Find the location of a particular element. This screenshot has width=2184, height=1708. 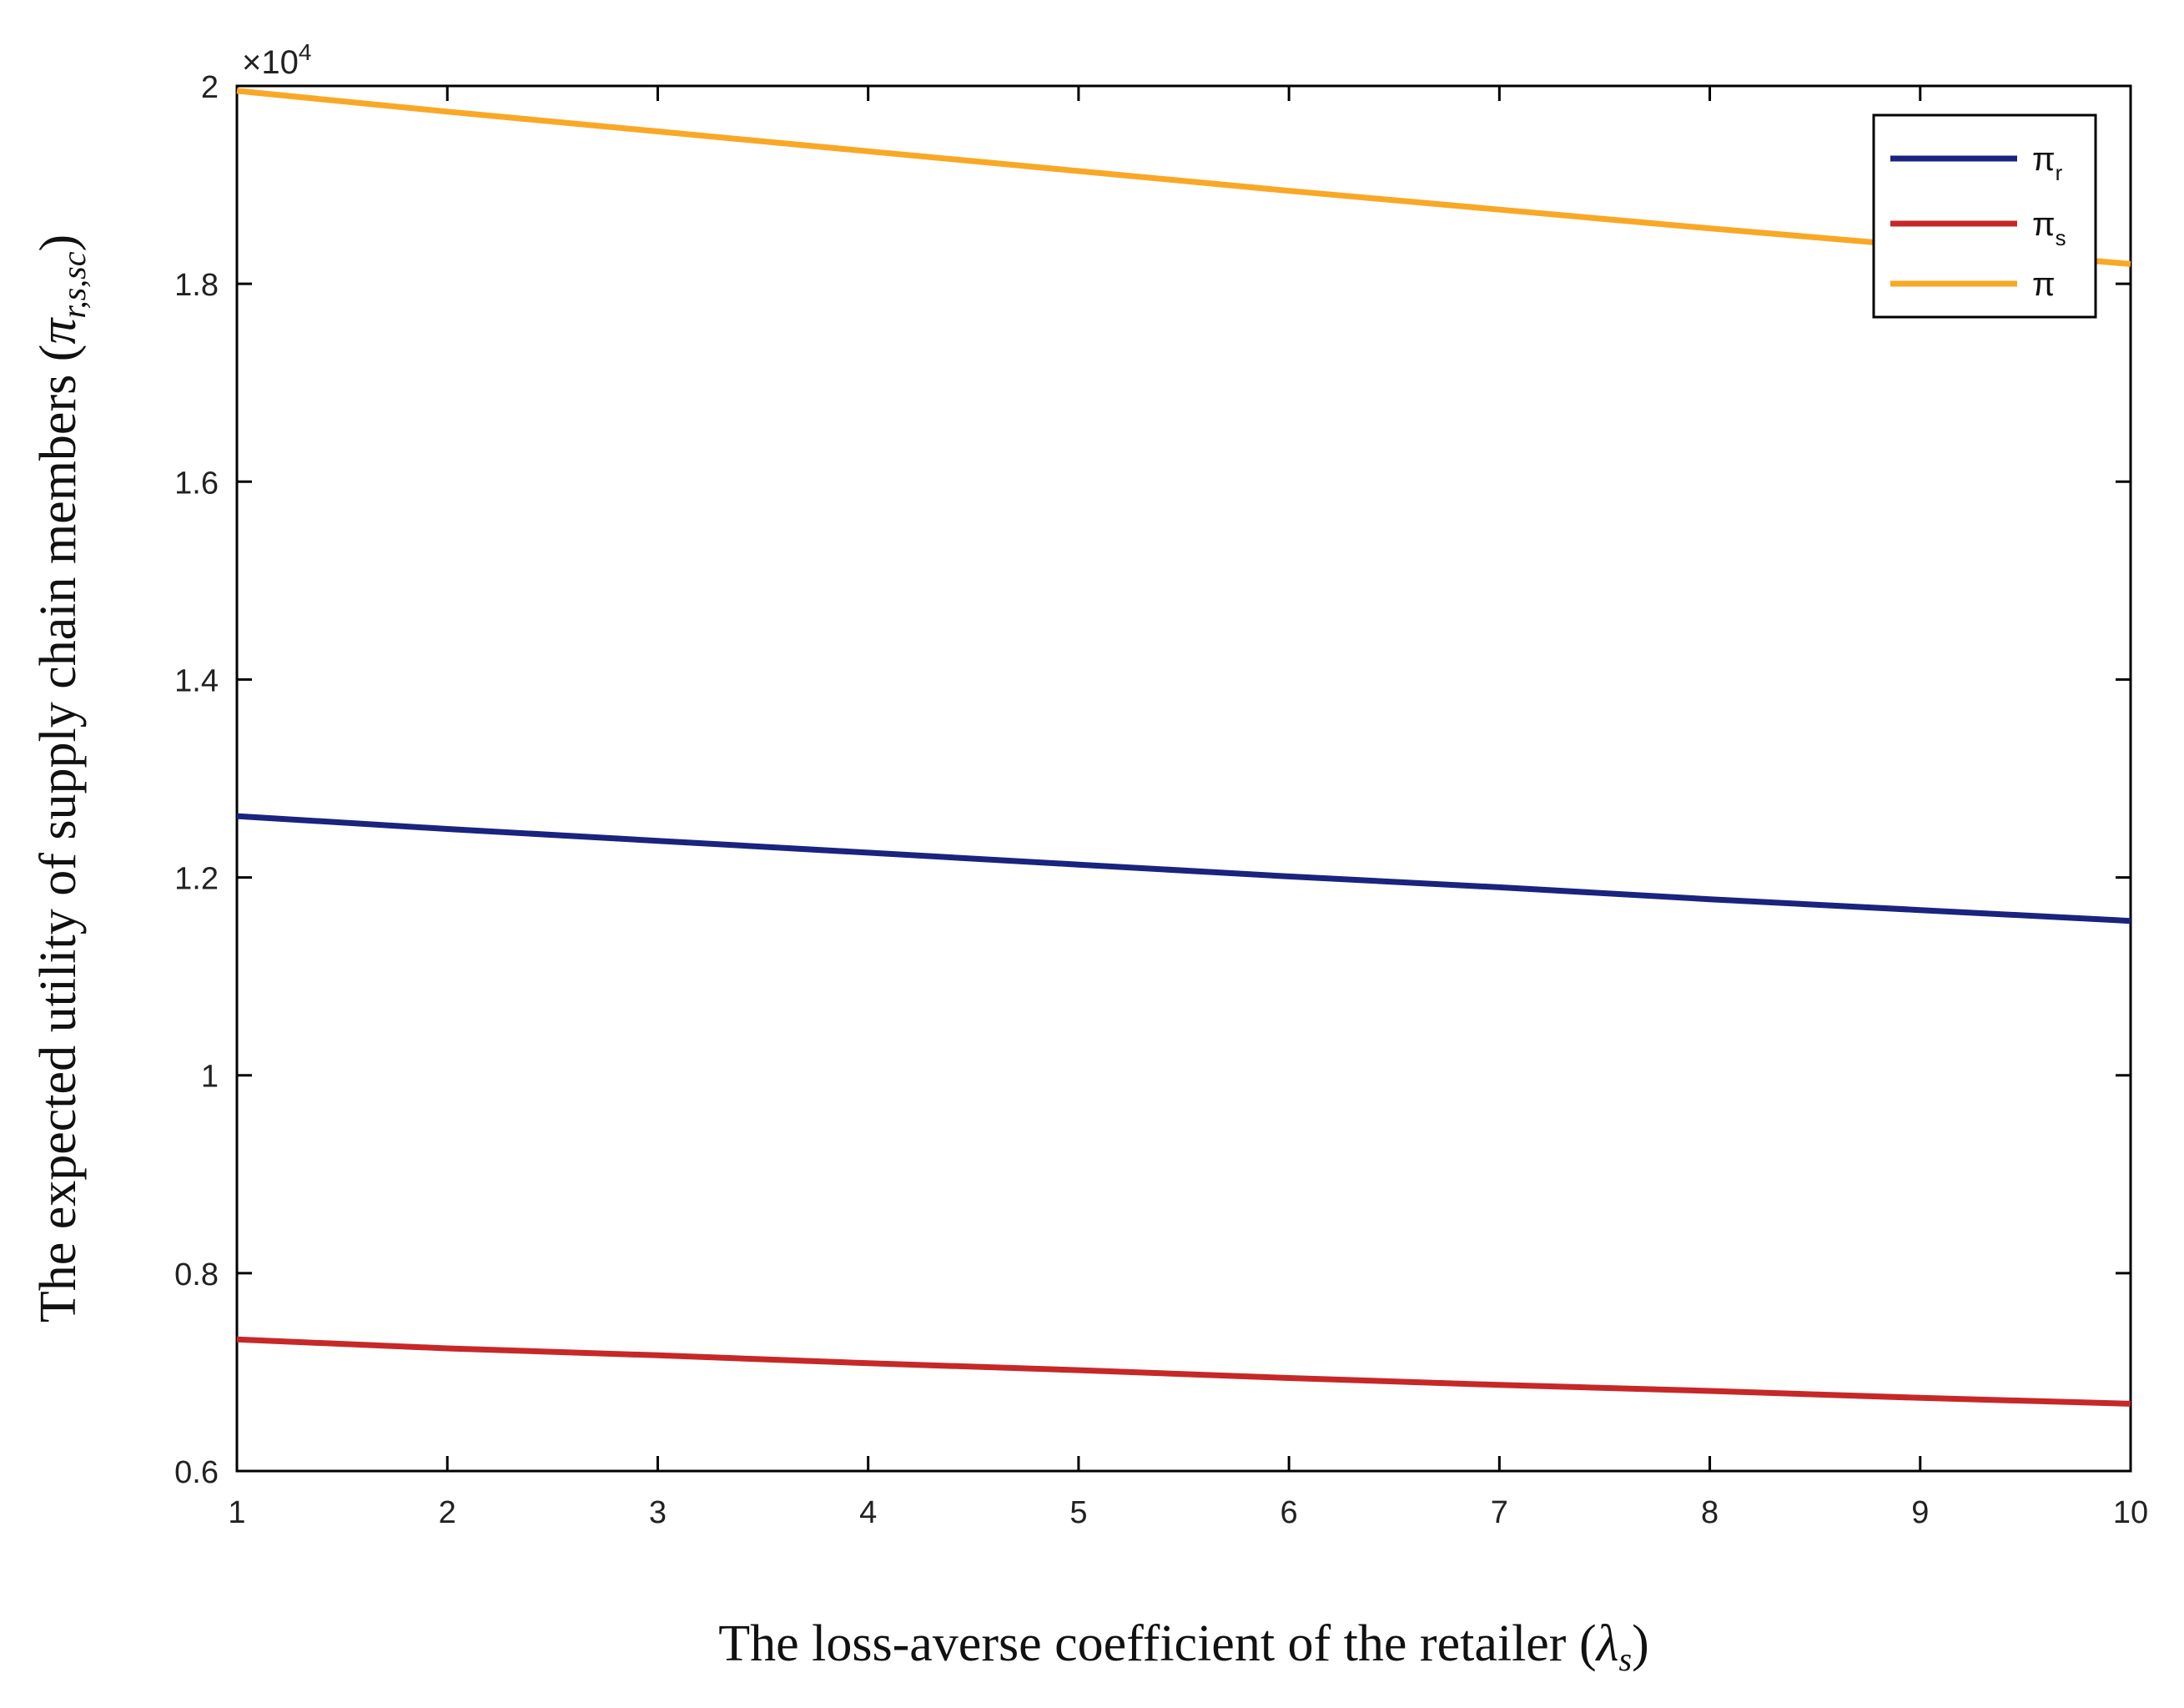

x-tick-label: 1 is located at coordinates (236, 1512).